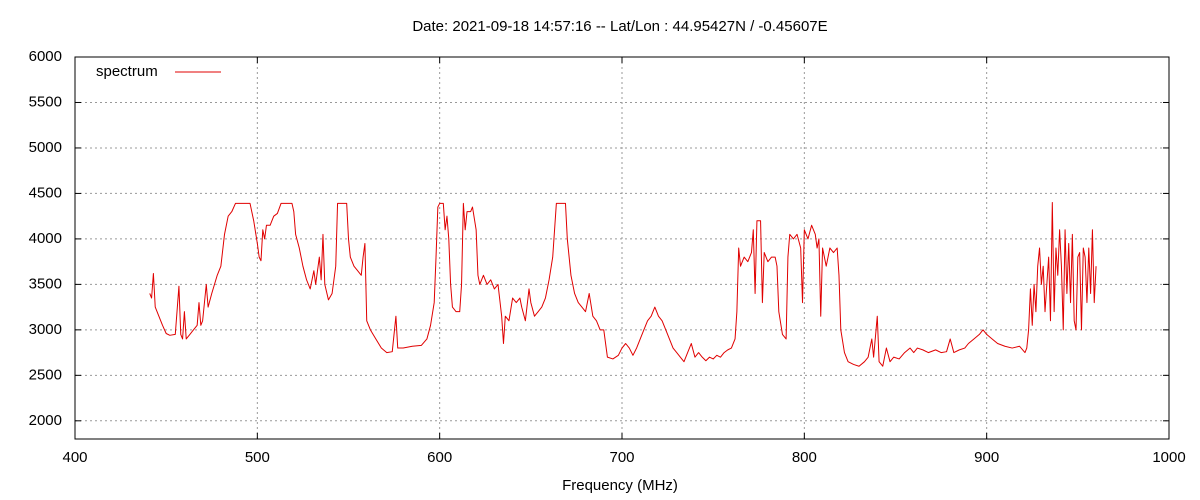 The image size is (1200, 500). What do you see at coordinates (1168, 457) in the screenshot?
I see `x-tick-label: 1000` at bounding box center [1168, 457].